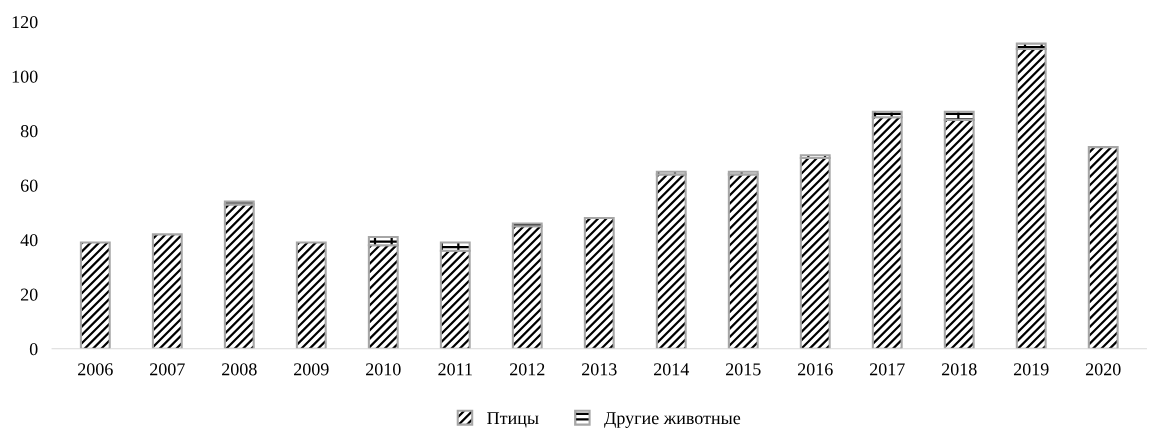  What do you see at coordinates (959, 369) in the screenshot?
I see `x-tick-label: 2018` at bounding box center [959, 369].